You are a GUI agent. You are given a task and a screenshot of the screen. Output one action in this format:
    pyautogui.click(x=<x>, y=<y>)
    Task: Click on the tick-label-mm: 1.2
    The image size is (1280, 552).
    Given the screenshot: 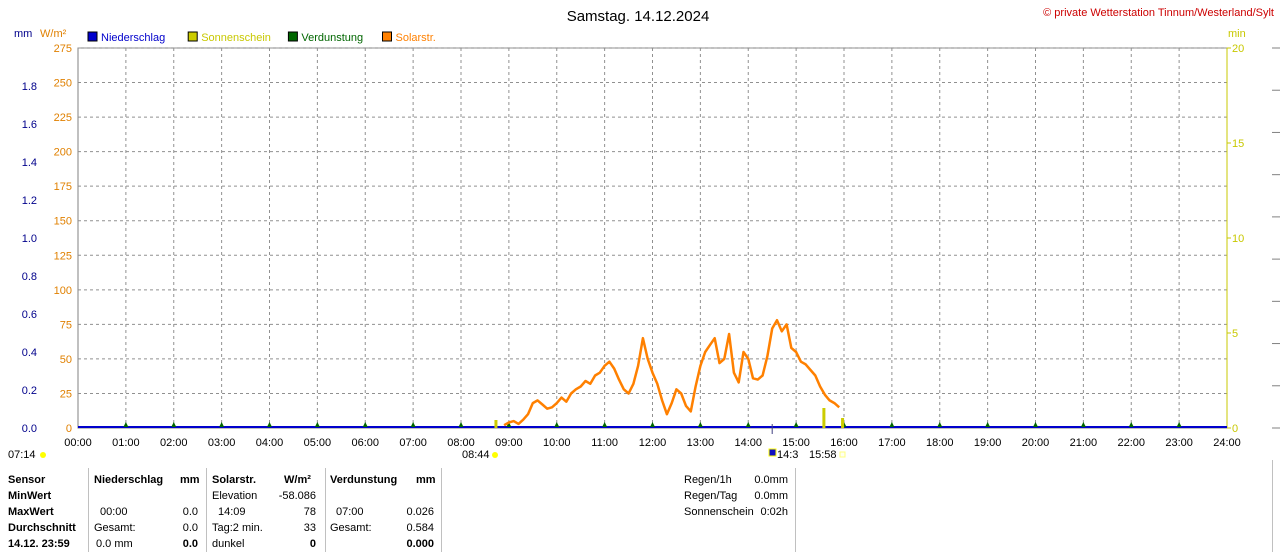 What is the action you would take?
    pyautogui.click(x=29, y=201)
    